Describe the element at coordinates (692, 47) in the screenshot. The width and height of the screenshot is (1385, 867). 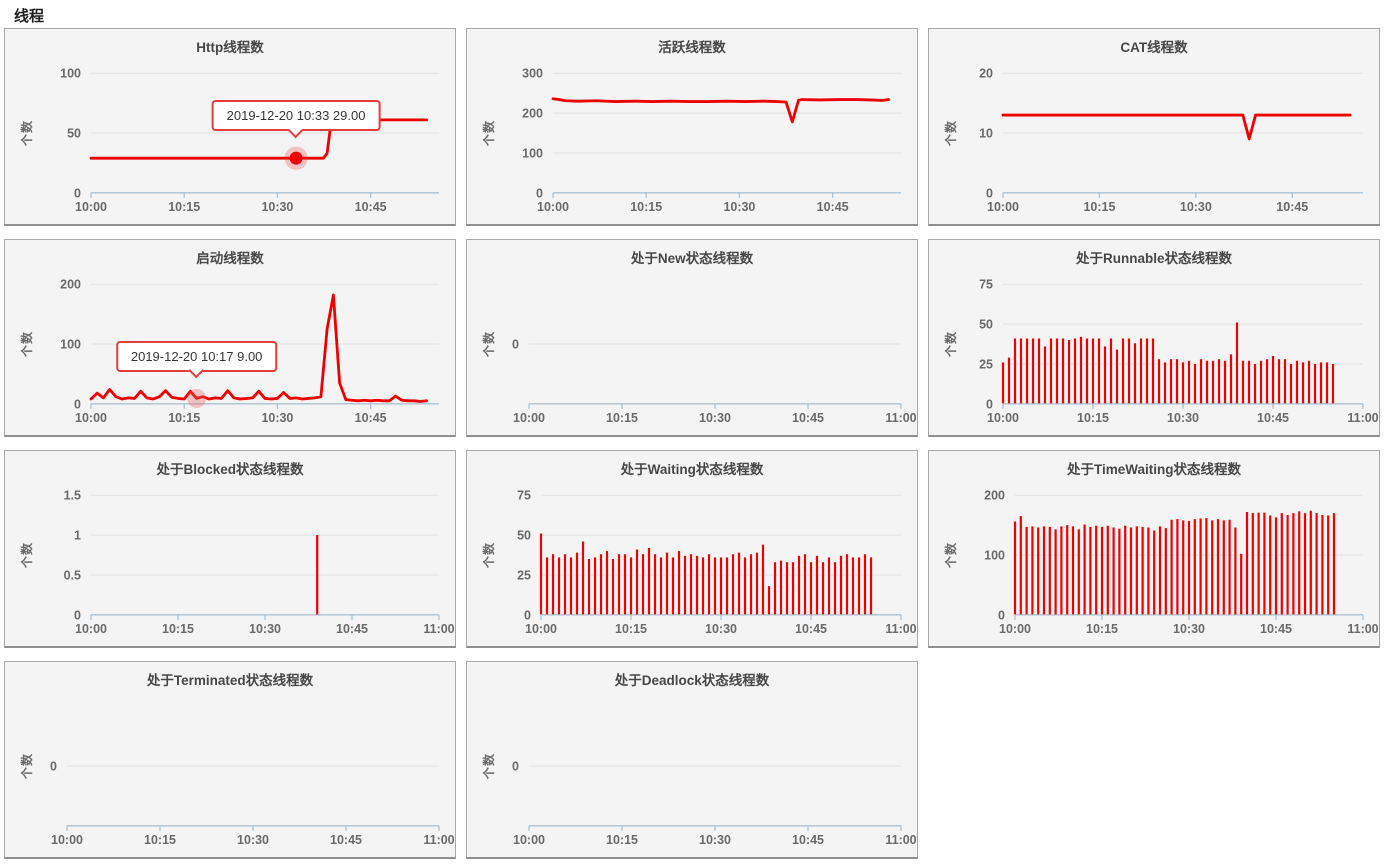
I see `chart-title: 活跃线程数` at that location.